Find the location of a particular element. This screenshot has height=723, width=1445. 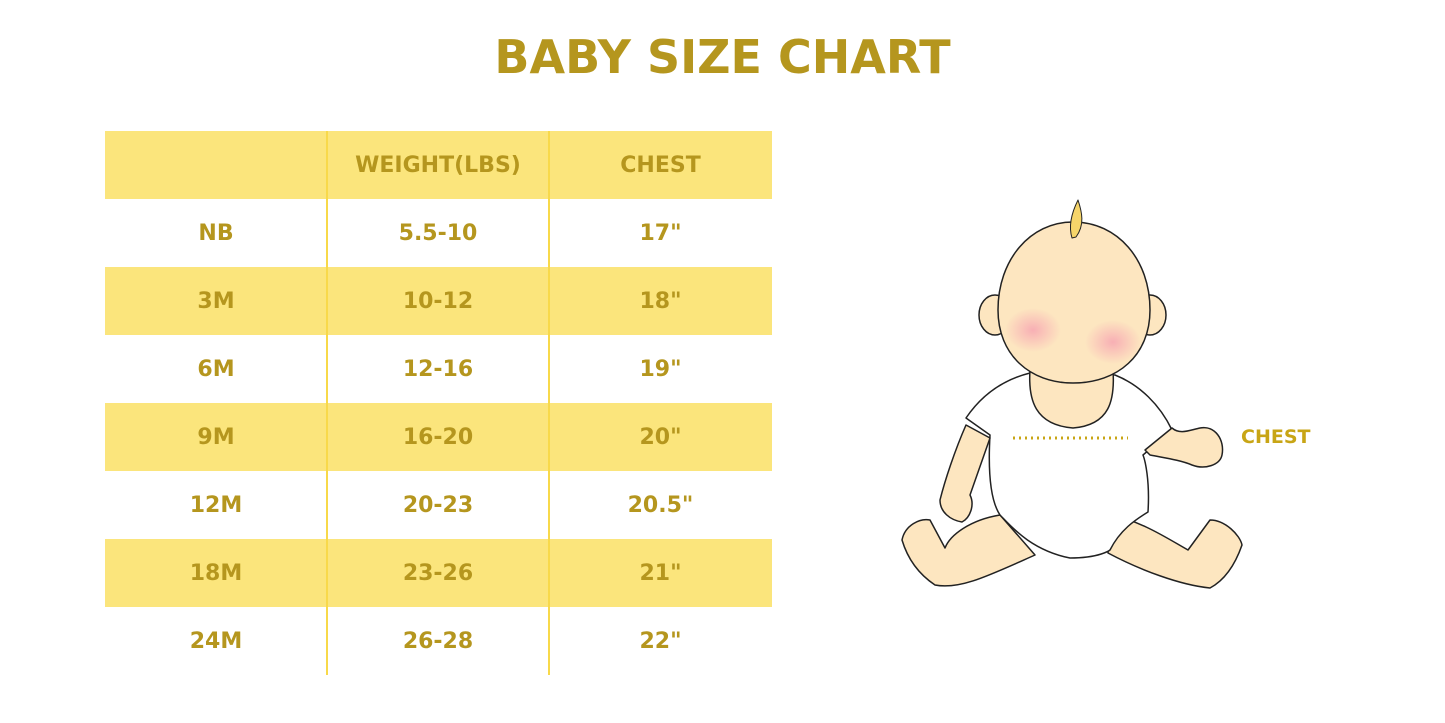

page-title: BABY SIZE CHART is located at coordinates (722, 57).